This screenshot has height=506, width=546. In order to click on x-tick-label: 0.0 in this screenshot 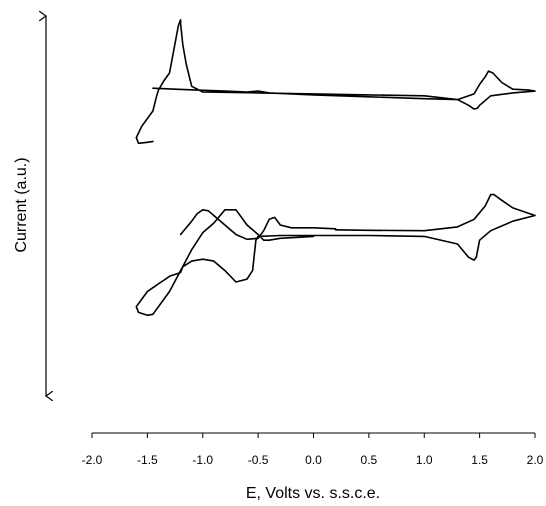, I will do `click(313, 460)`.